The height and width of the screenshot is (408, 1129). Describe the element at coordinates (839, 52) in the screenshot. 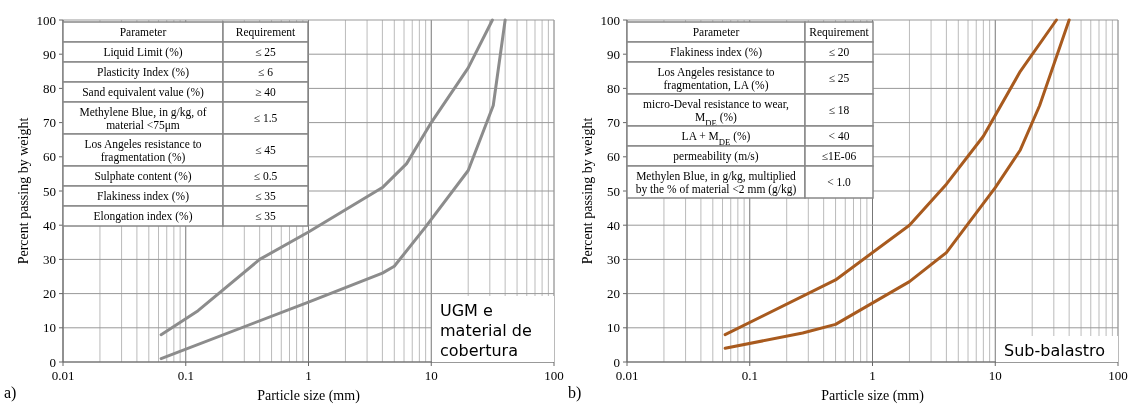

I see `annotation: ≤ 20` at that location.